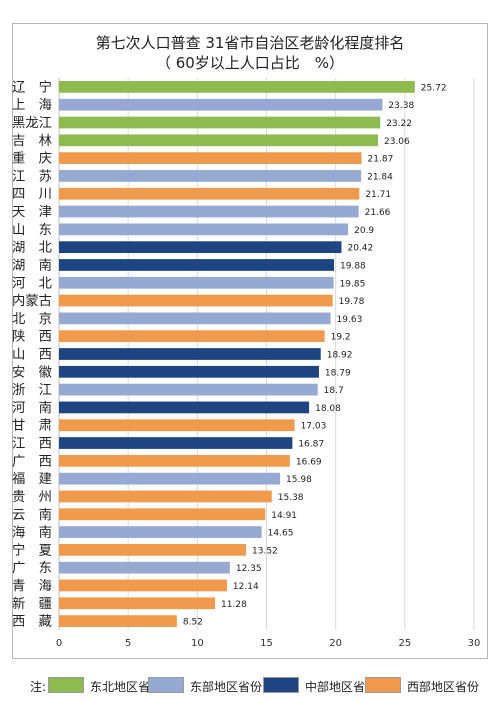  Describe the element at coordinates (399, 124) in the screenshot. I see `value-label-2: 23.22` at that location.